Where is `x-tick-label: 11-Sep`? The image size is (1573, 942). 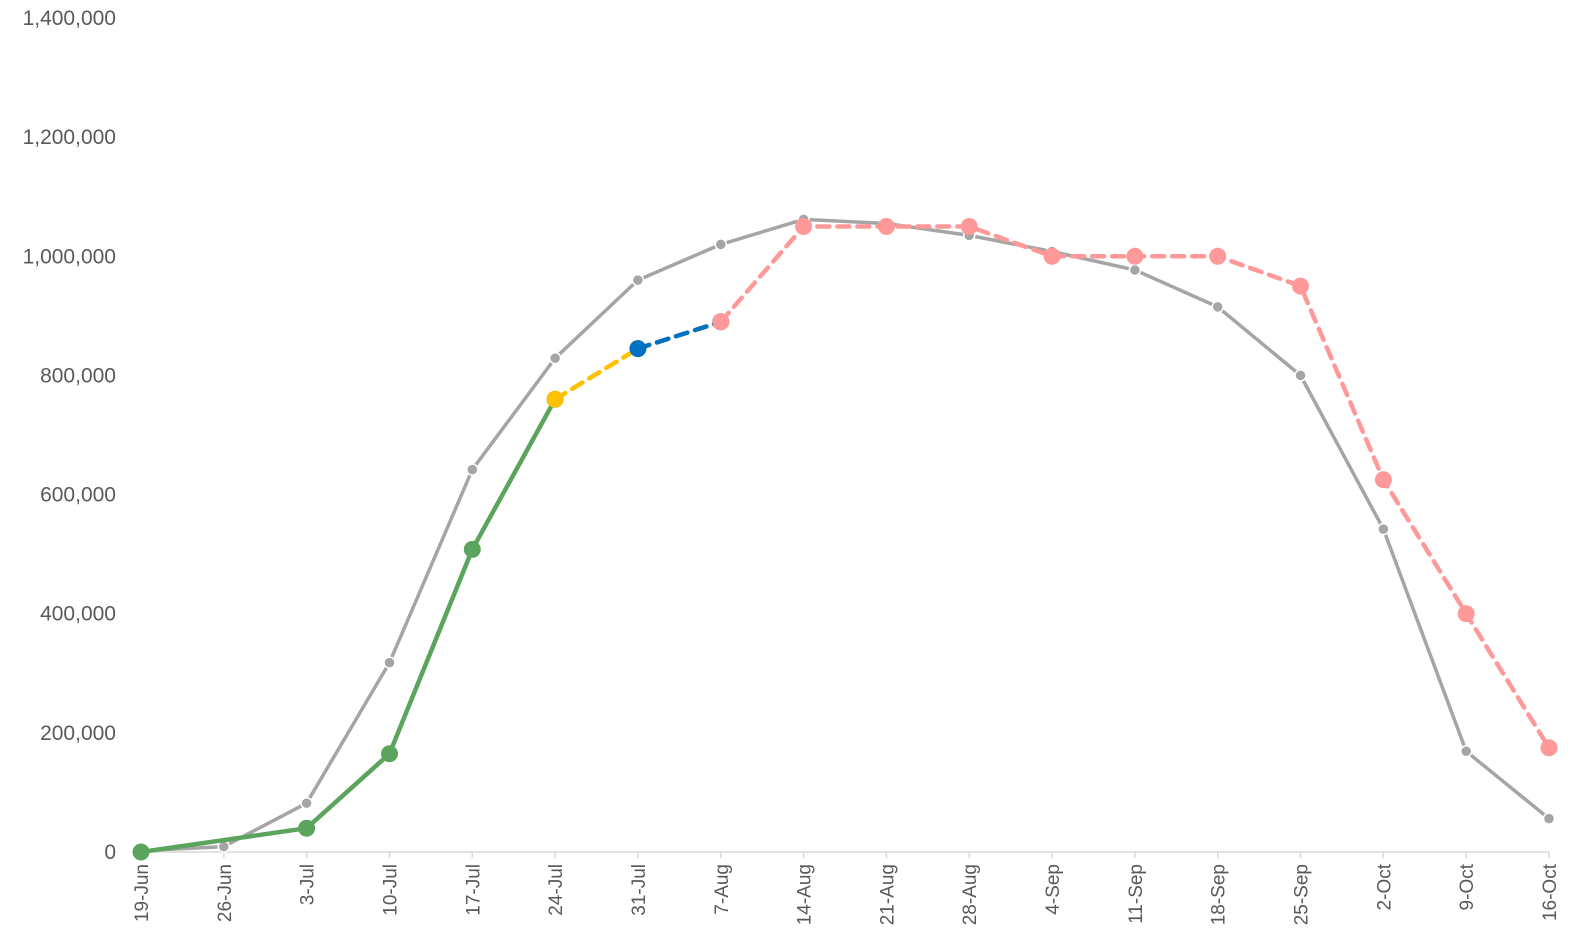 x-tick-label: 11-Sep is located at coordinates (1136, 894).